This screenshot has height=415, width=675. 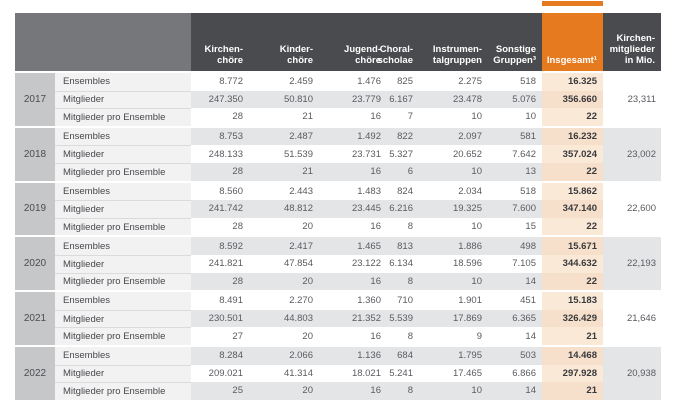 I want to click on insgesamt-value: 356.660, so click(x=572, y=99).